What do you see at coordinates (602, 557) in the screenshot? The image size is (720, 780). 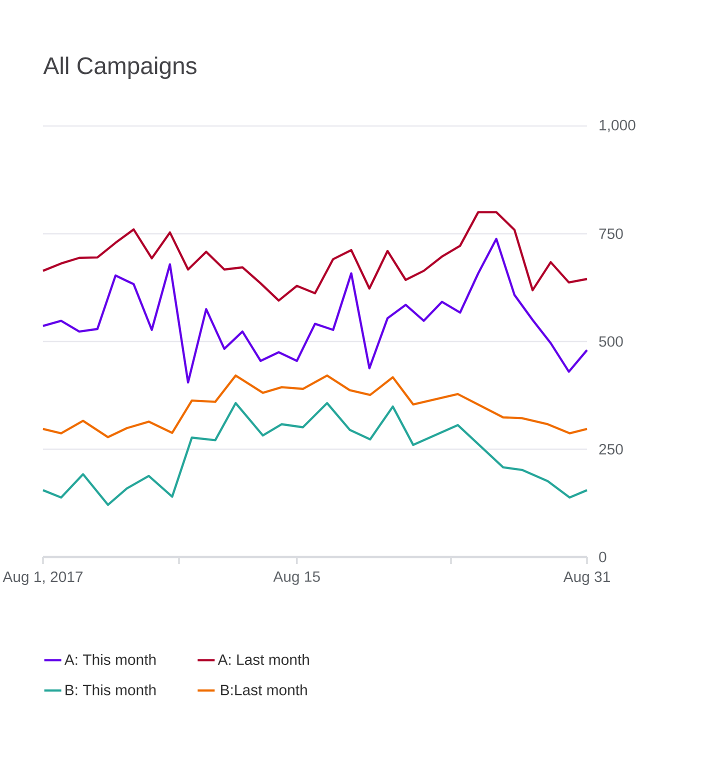 I see `y-tick-label: 0` at bounding box center [602, 557].